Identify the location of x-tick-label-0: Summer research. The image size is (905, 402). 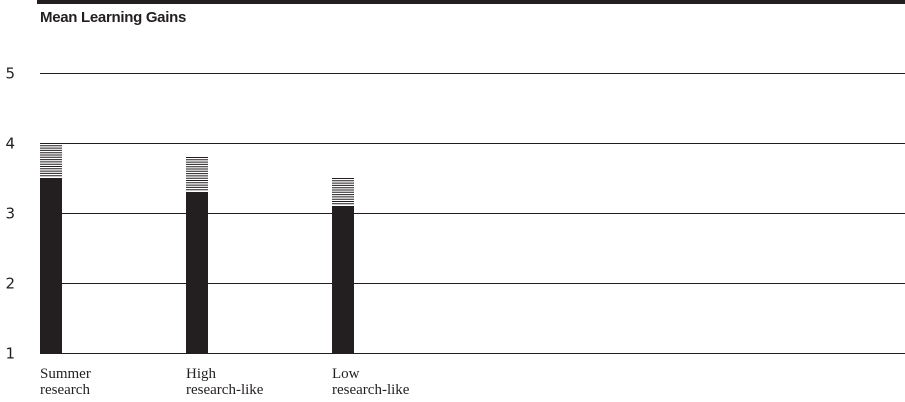
(65, 382).